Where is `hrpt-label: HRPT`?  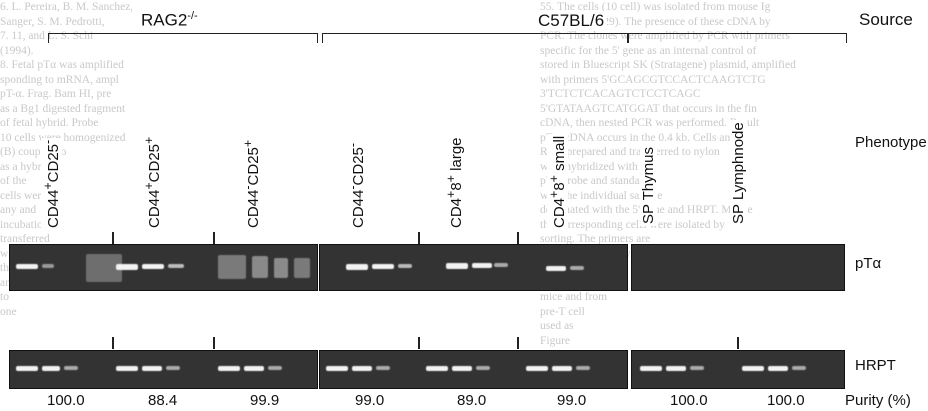 hrpt-label: HRPT is located at coordinates (875, 365).